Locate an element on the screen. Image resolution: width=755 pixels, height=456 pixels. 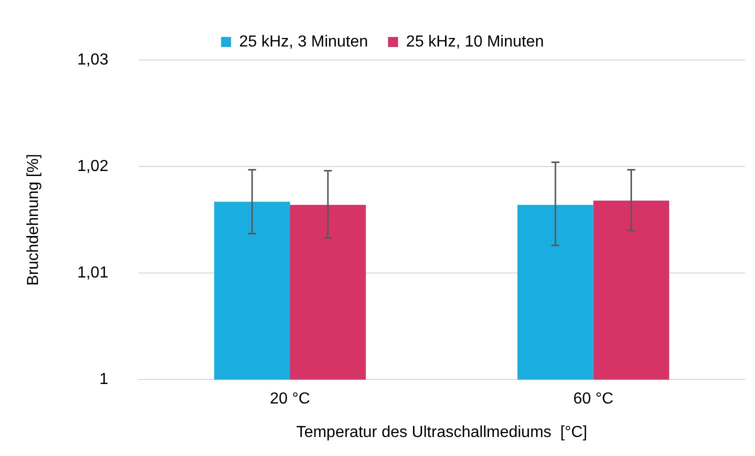
y-tick-label: 1 is located at coordinates (103, 379).